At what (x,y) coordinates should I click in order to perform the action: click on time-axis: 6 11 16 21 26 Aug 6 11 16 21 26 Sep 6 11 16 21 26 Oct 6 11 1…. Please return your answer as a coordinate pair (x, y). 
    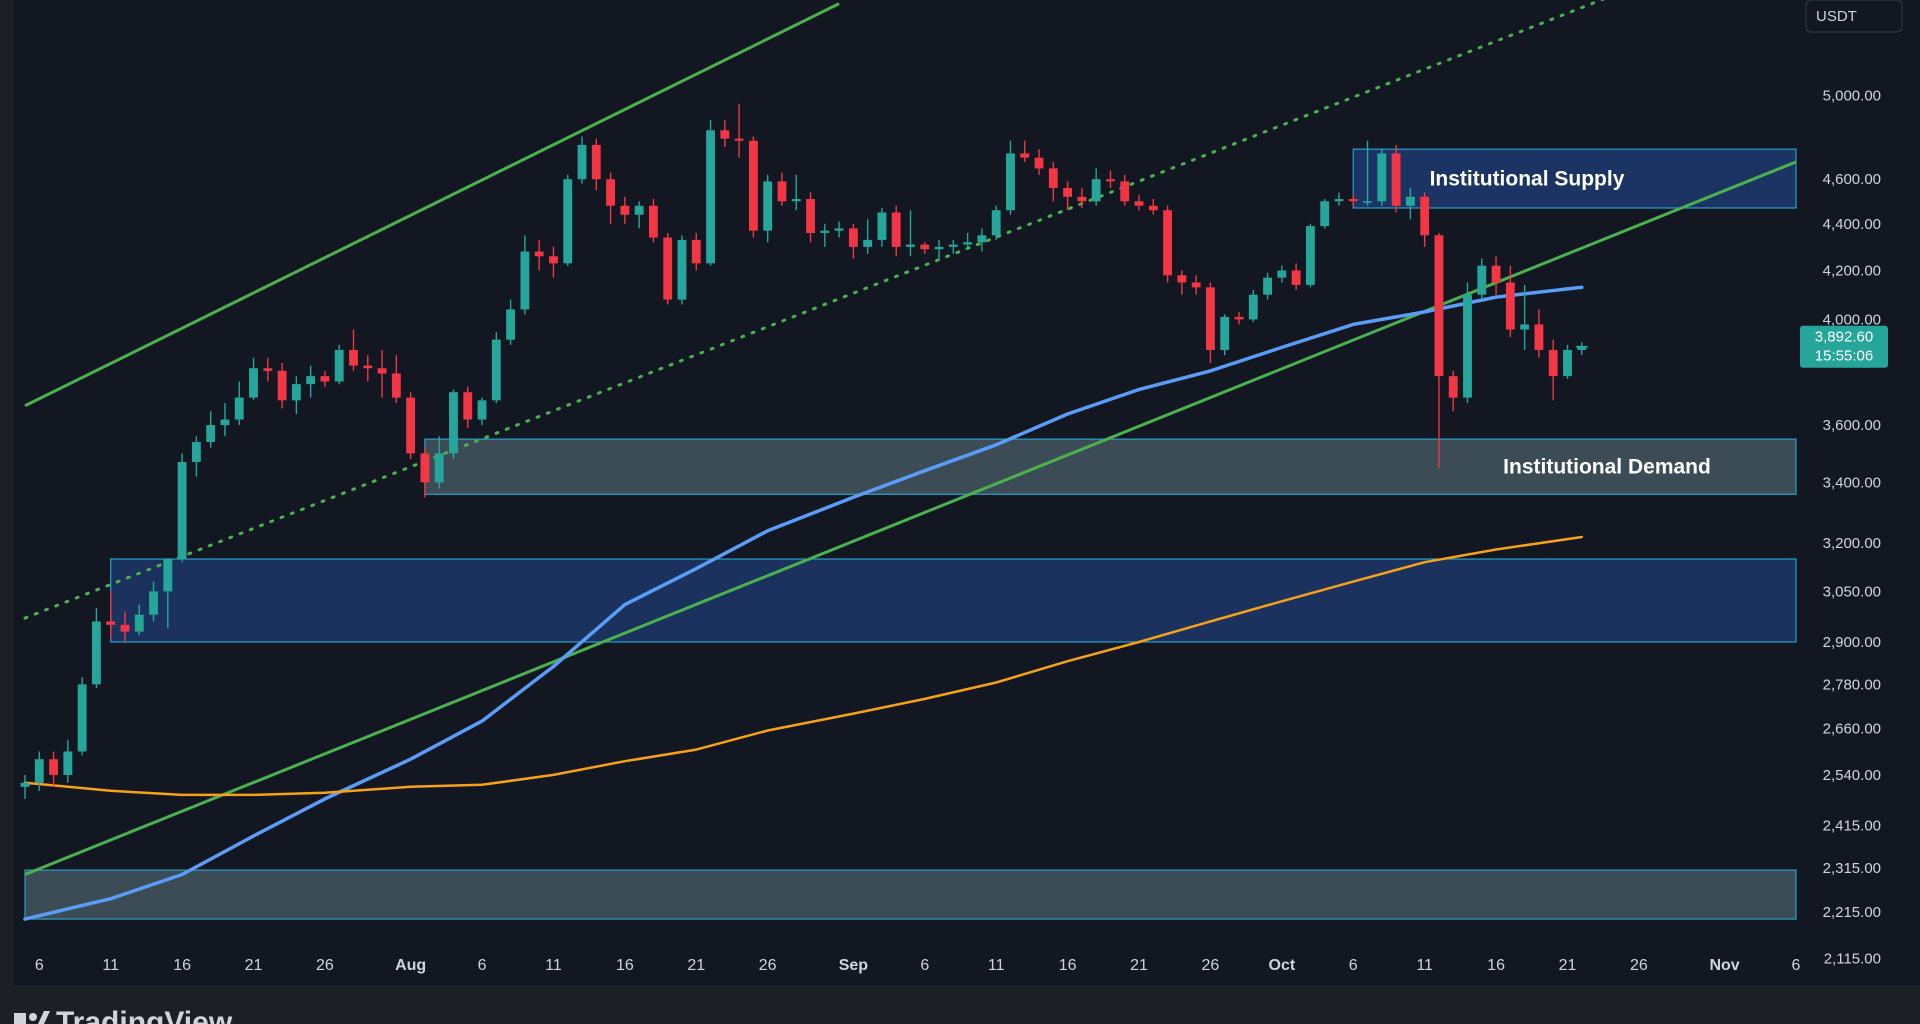
    Looking at the image, I should click on (918, 965).